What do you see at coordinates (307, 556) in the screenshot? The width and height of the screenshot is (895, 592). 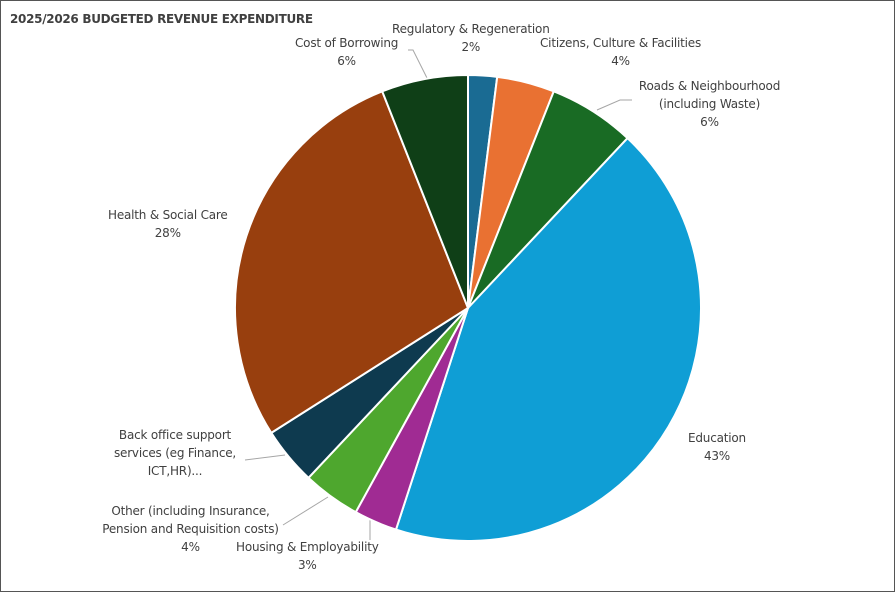 I see `label-housing: Housing & Employability 3%` at bounding box center [307, 556].